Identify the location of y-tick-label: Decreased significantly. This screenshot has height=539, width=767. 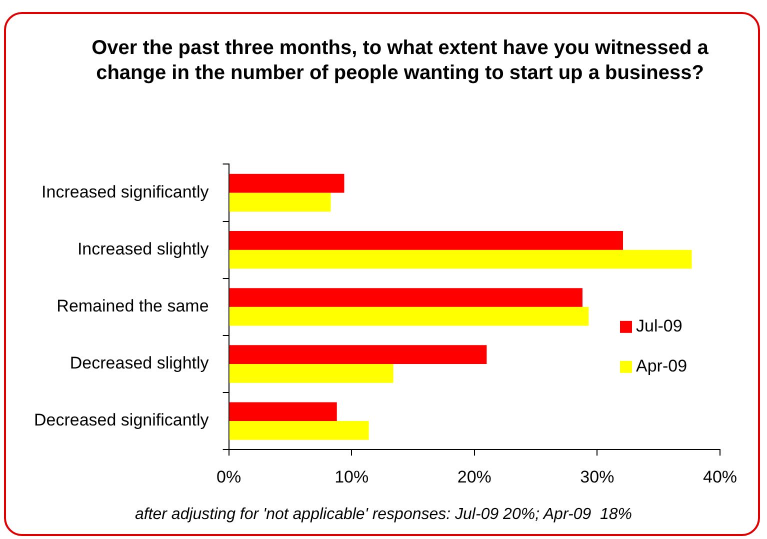
(122, 420).